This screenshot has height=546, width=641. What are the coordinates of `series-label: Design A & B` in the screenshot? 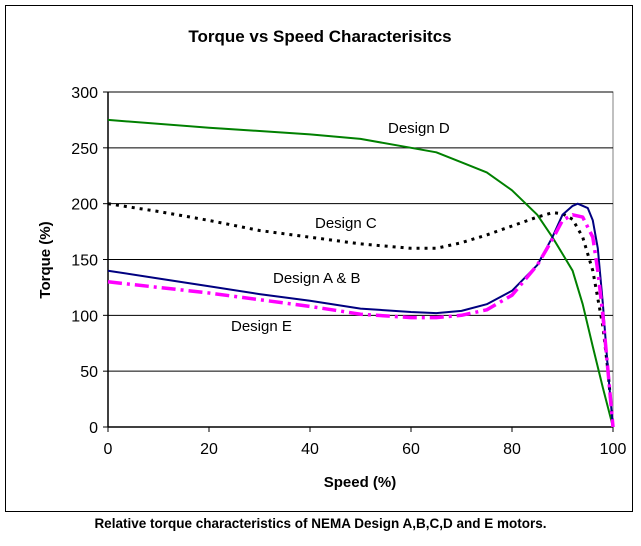 It's located at (317, 278).